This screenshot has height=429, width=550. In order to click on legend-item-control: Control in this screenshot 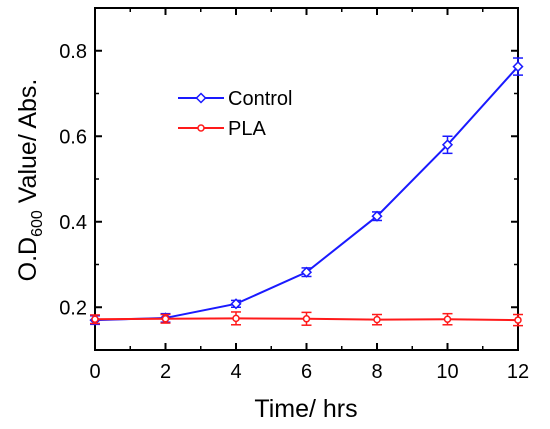, I will do `click(235, 99)`.